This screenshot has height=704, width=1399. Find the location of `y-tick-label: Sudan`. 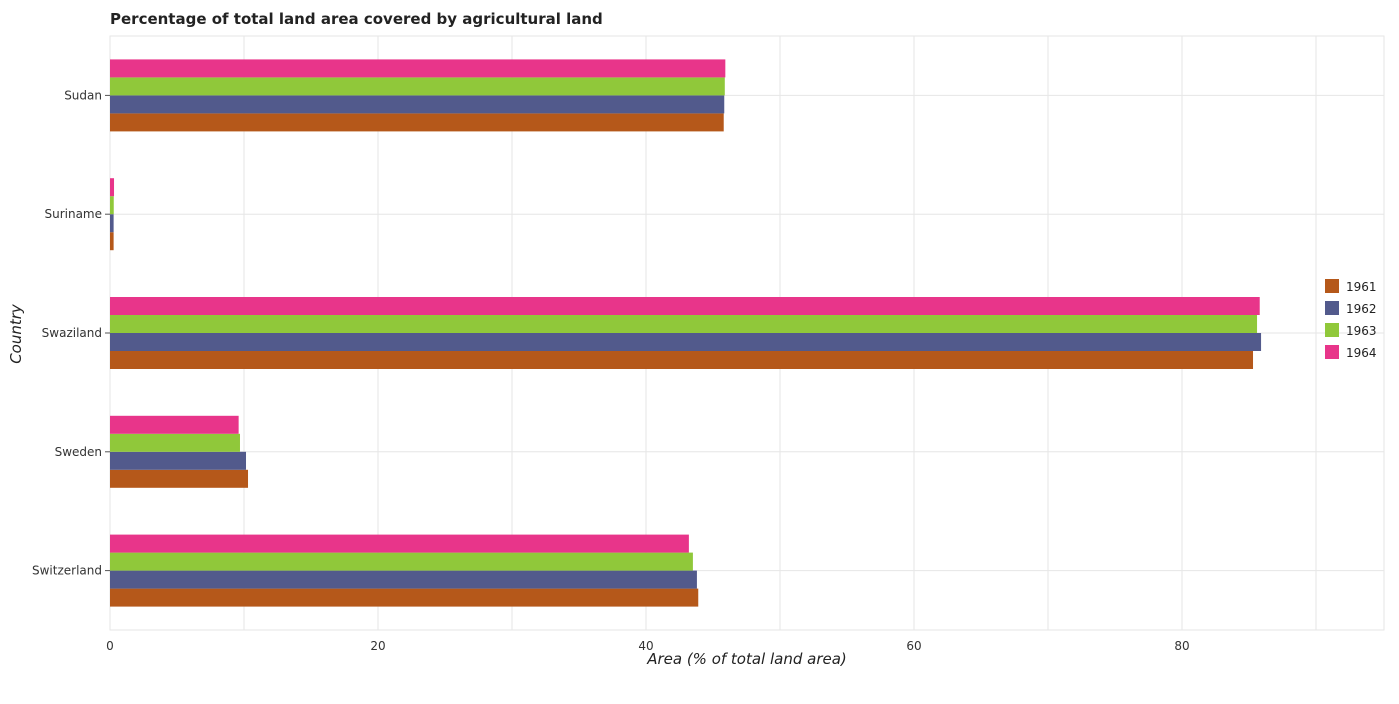

y-tick-label: Sudan is located at coordinates (83, 95).